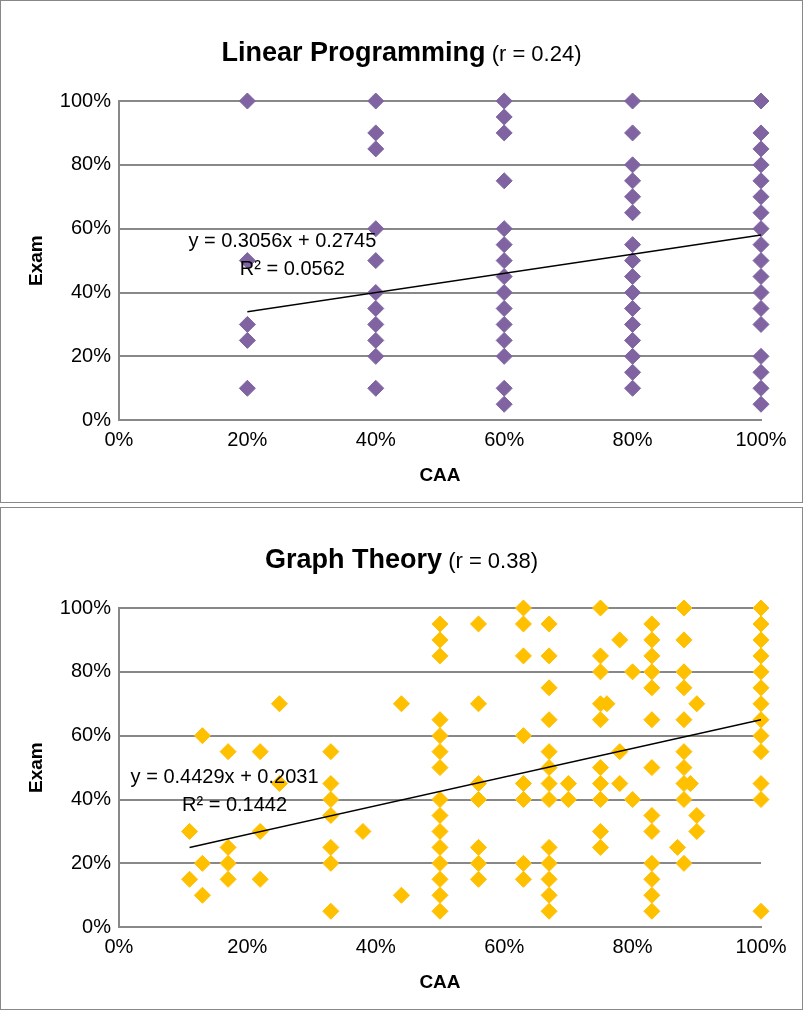 This screenshot has height=1017, width=805. What do you see at coordinates (536, 53) in the screenshot?
I see `chart-subtitle: (r = 0.24)` at bounding box center [536, 53].